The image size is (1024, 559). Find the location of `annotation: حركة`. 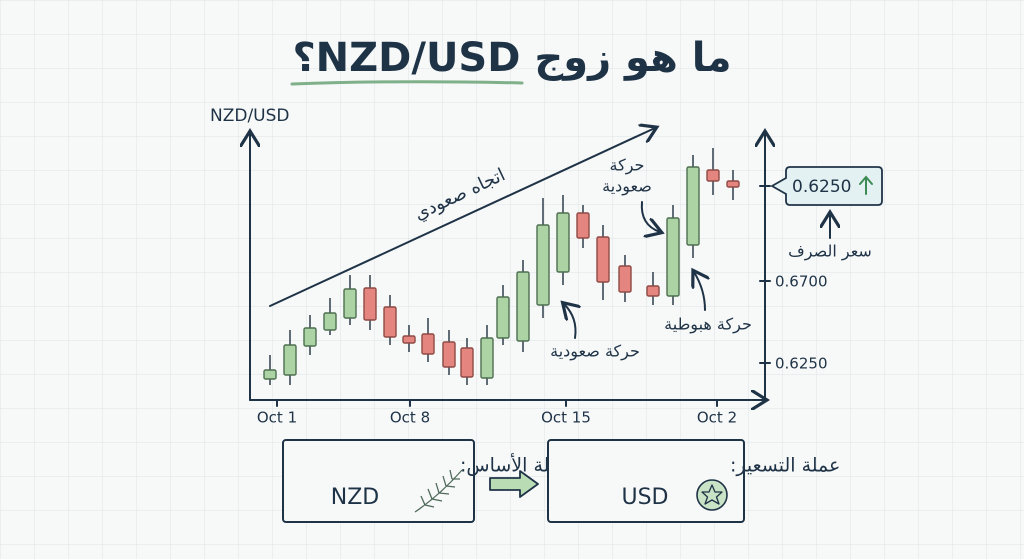

annotation: حركة is located at coordinates (627, 166).